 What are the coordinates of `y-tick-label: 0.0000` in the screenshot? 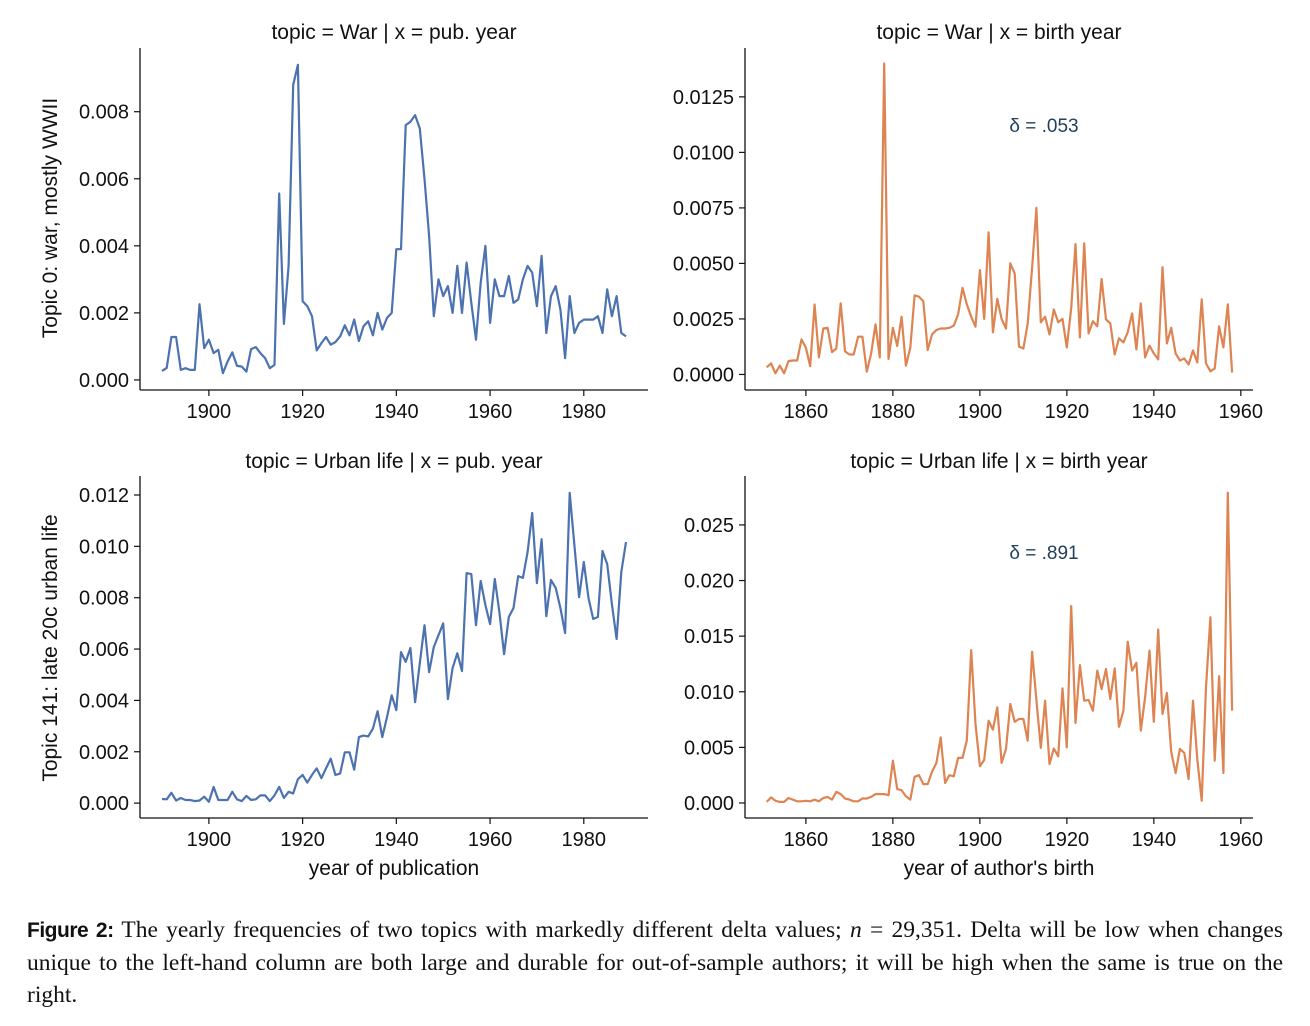 It's located at (703, 375).